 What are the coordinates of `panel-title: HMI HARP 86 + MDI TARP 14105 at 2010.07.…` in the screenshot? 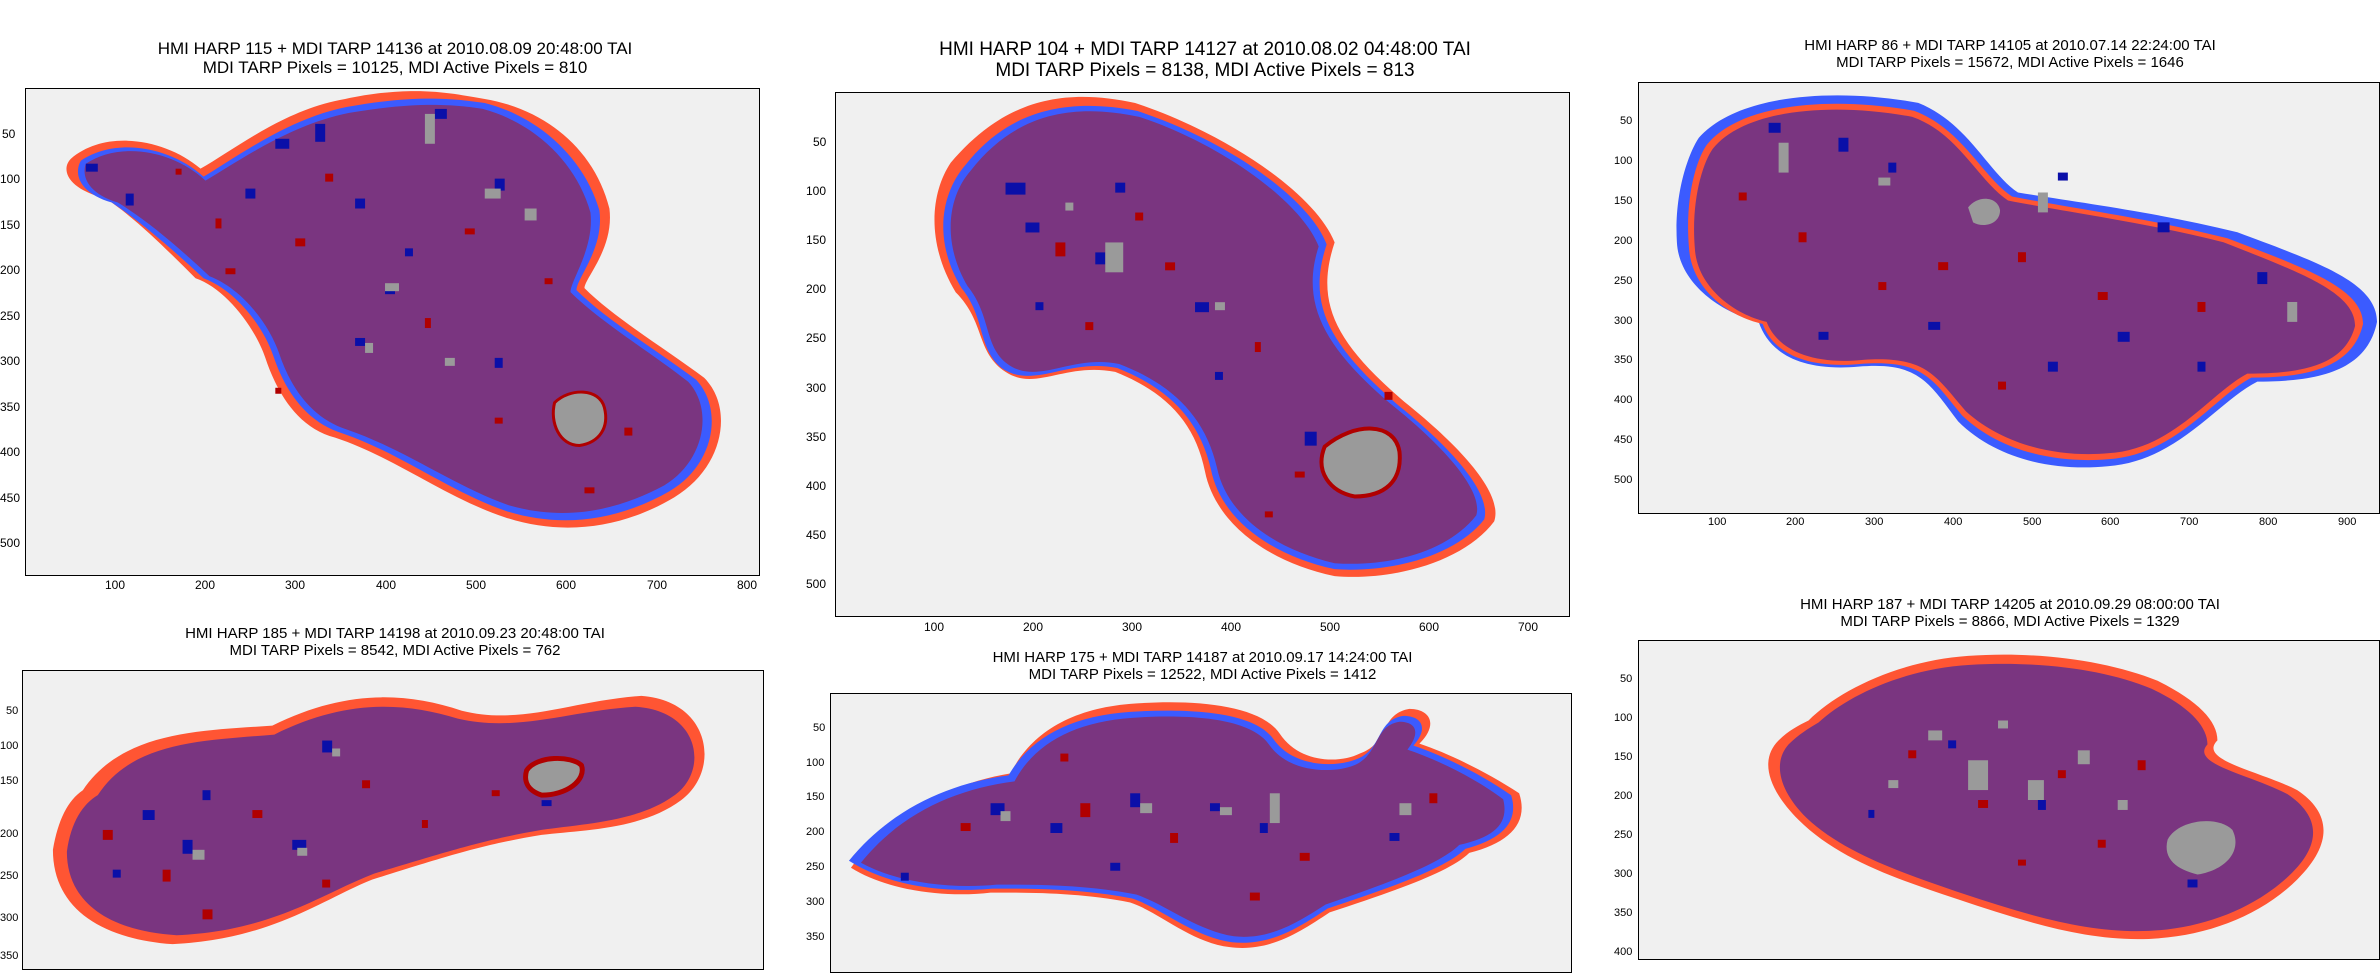 It's located at (2010, 54).